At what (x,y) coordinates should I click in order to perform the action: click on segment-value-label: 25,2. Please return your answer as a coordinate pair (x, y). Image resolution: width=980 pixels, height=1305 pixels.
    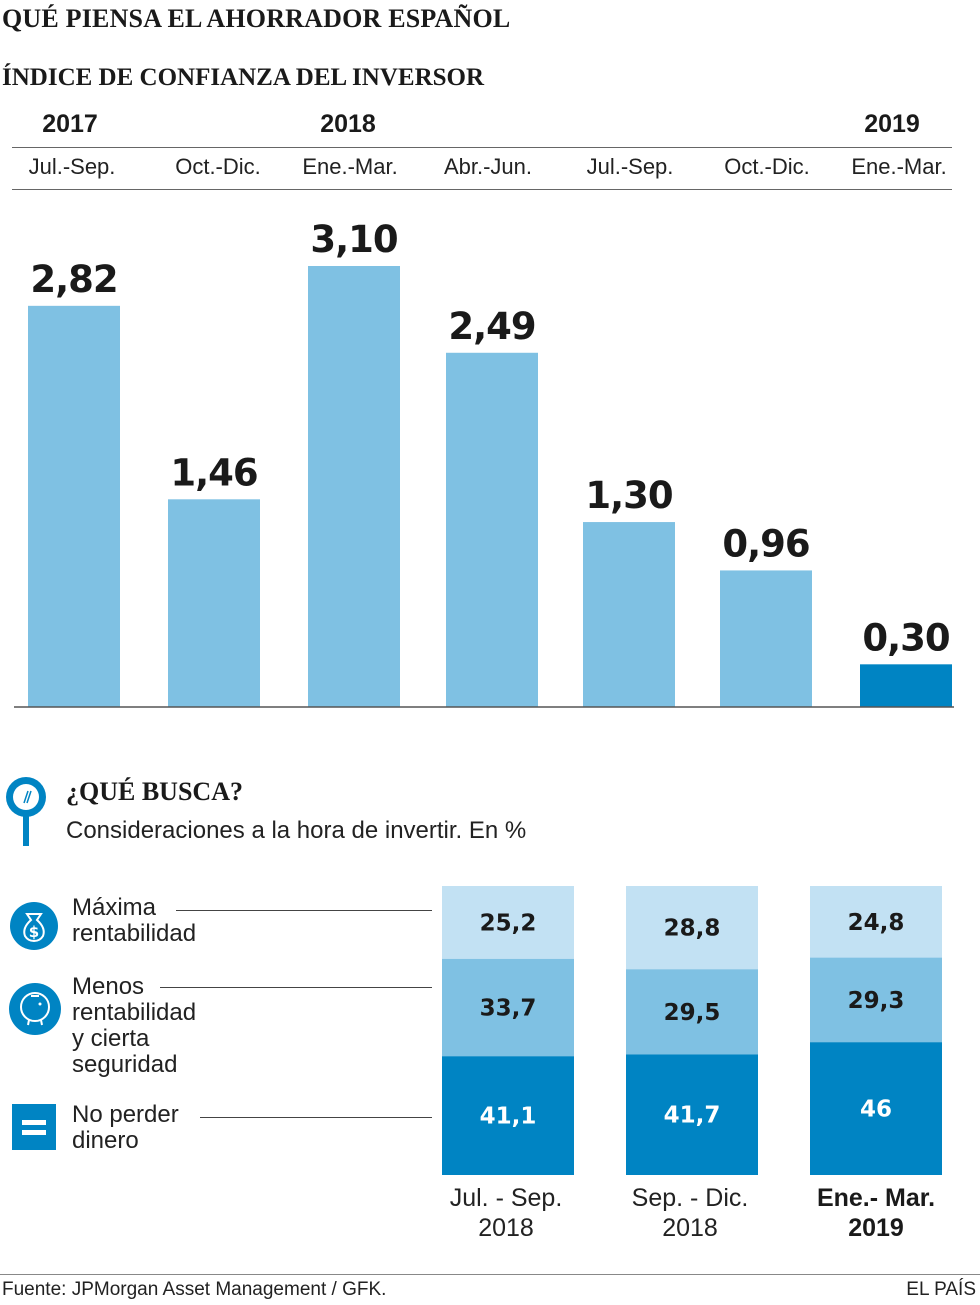
    Looking at the image, I should click on (508, 923).